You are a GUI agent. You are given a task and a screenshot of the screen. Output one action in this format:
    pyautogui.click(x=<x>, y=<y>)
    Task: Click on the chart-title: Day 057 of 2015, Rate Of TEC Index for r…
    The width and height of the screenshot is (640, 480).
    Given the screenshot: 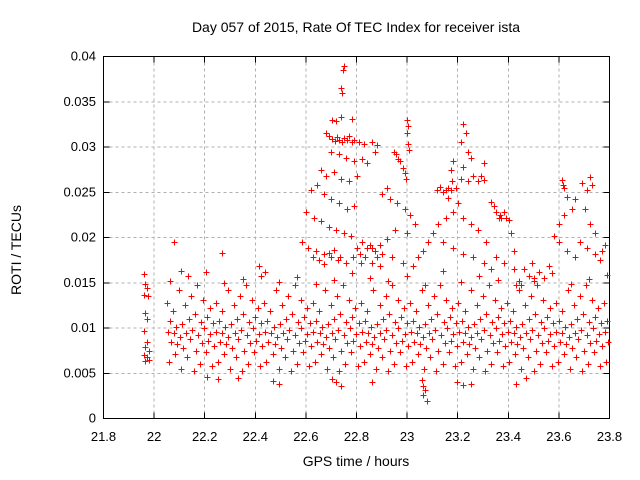 What is the action you would take?
    pyautogui.click(x=356, y=27)
    